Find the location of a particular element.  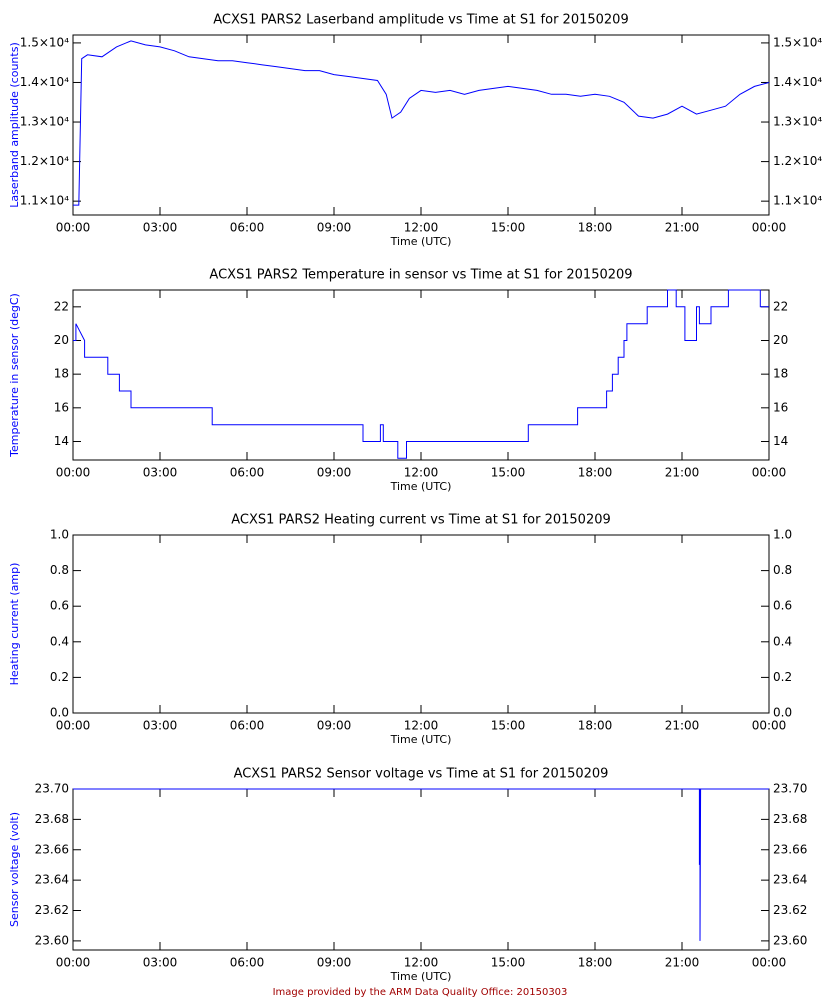

y-tick-label: 22 is located at coordinates (61, 306).